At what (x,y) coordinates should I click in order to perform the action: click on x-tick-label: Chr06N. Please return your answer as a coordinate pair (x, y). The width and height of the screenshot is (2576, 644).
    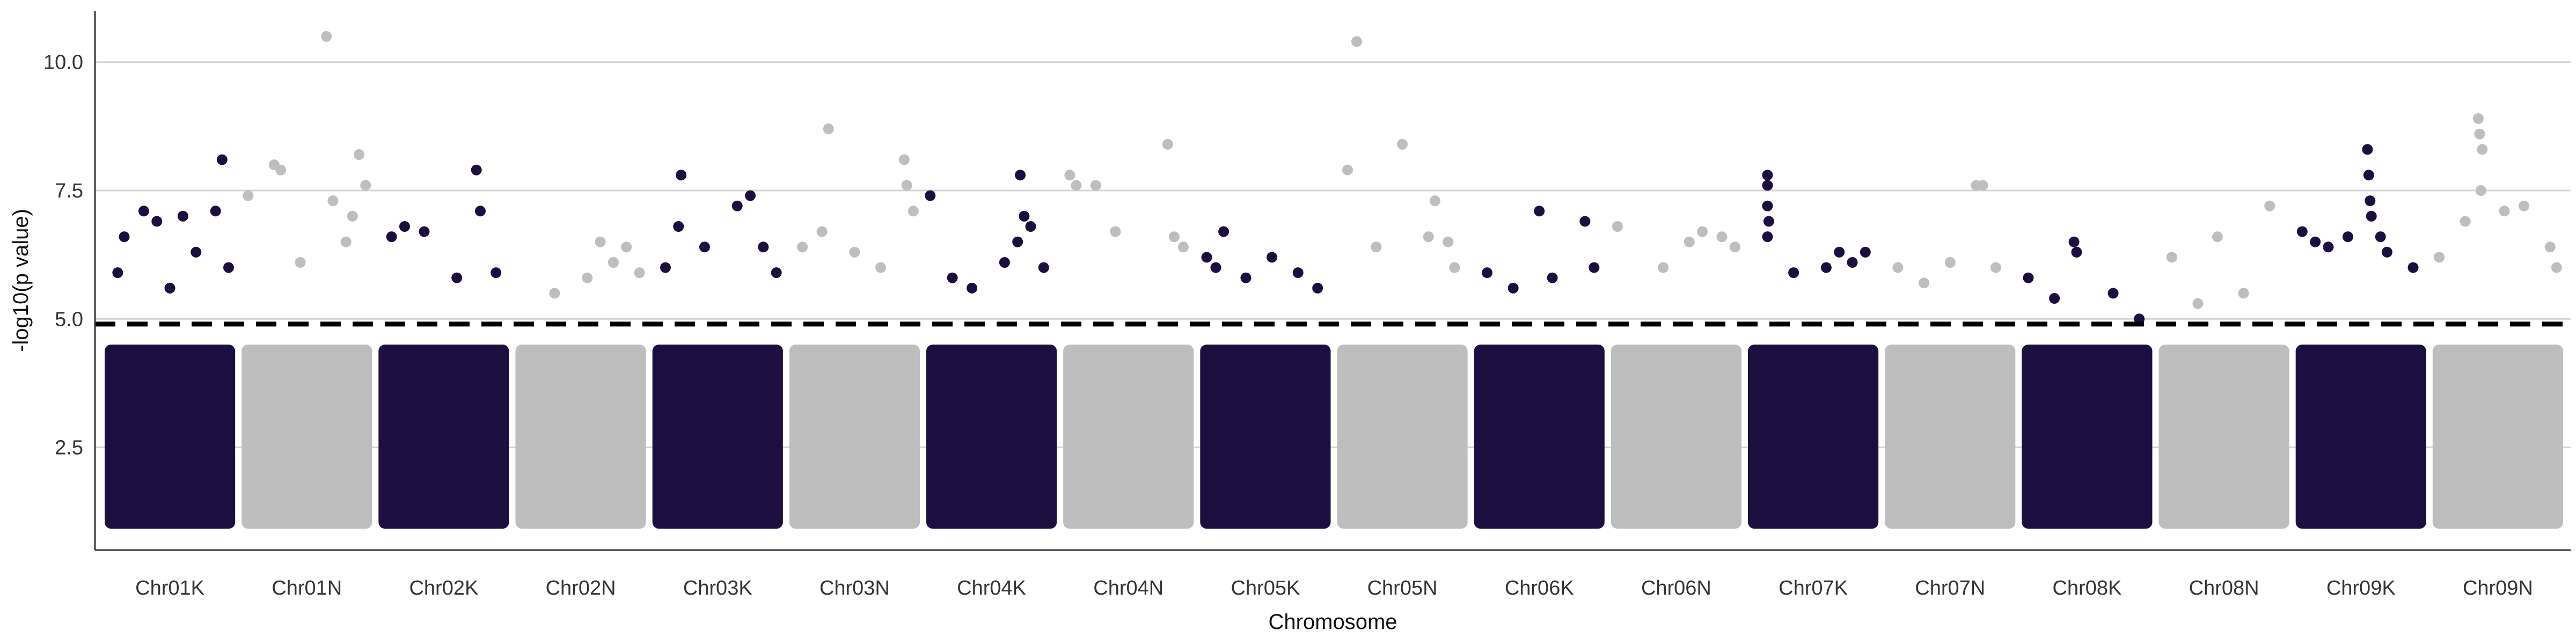
    Looking at the image, I should click on (1676, 588).